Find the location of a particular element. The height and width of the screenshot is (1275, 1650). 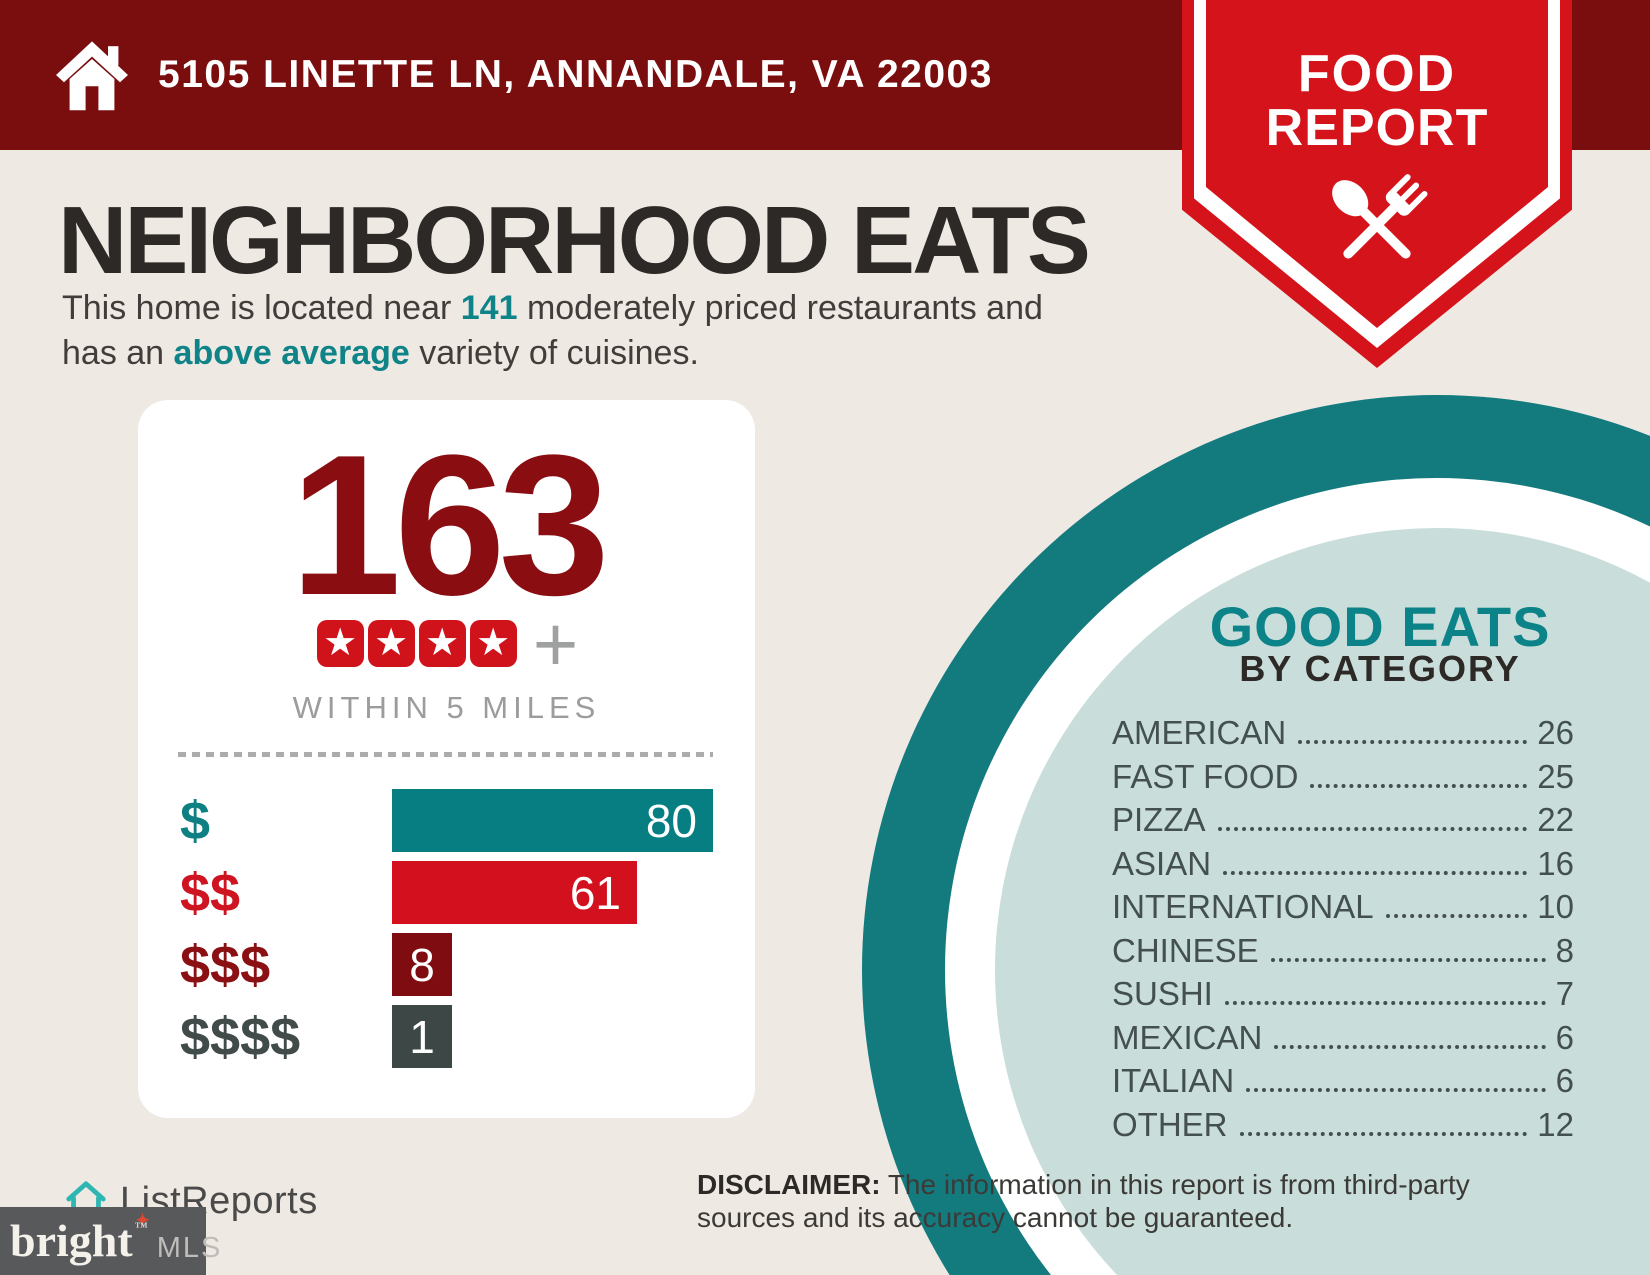

category-row: CHINESE 8 is located at coordinates (1343, 950).